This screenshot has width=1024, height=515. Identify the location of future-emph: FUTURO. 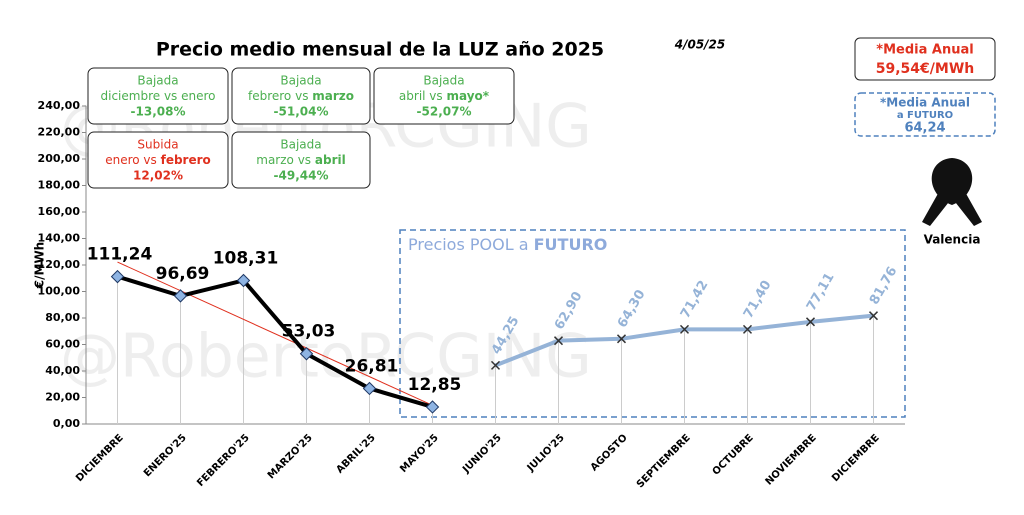
(571, 244).